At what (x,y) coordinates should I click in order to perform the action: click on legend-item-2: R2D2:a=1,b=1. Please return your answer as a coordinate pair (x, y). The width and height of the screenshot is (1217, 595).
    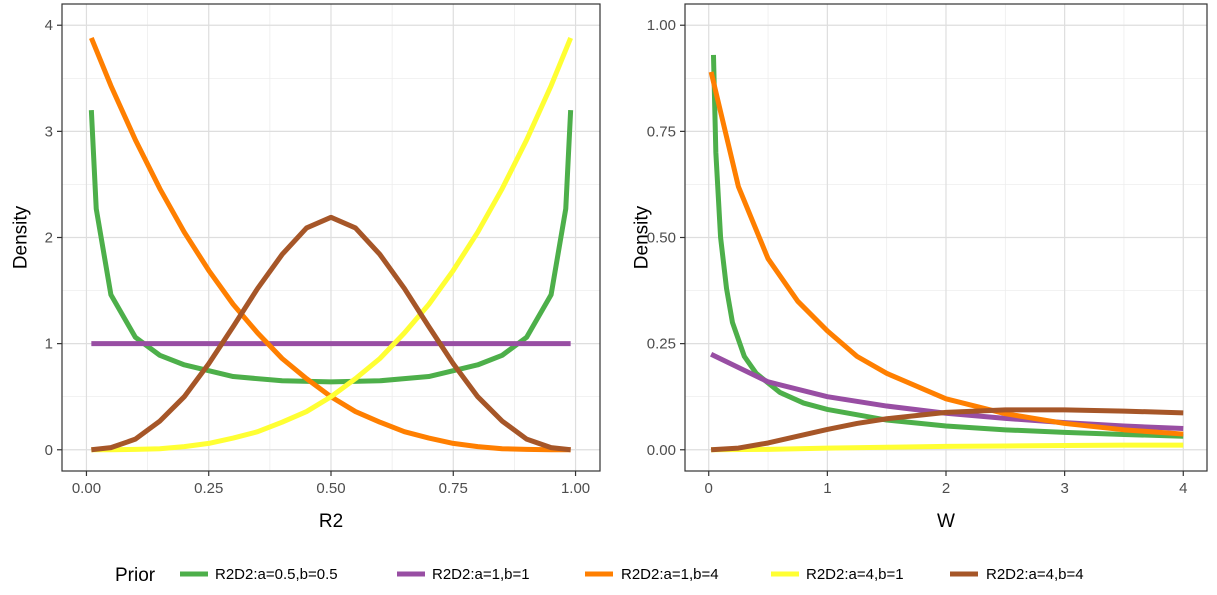
    Looking at the image, I should click on (463, 574).